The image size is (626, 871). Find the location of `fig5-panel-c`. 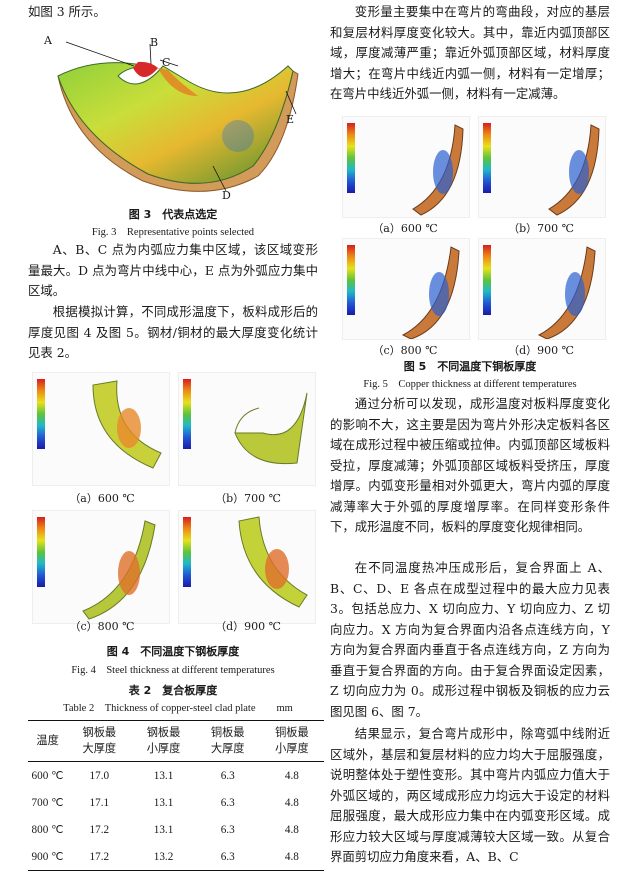

fig5-panel-c is located at coordinates (406, 289).